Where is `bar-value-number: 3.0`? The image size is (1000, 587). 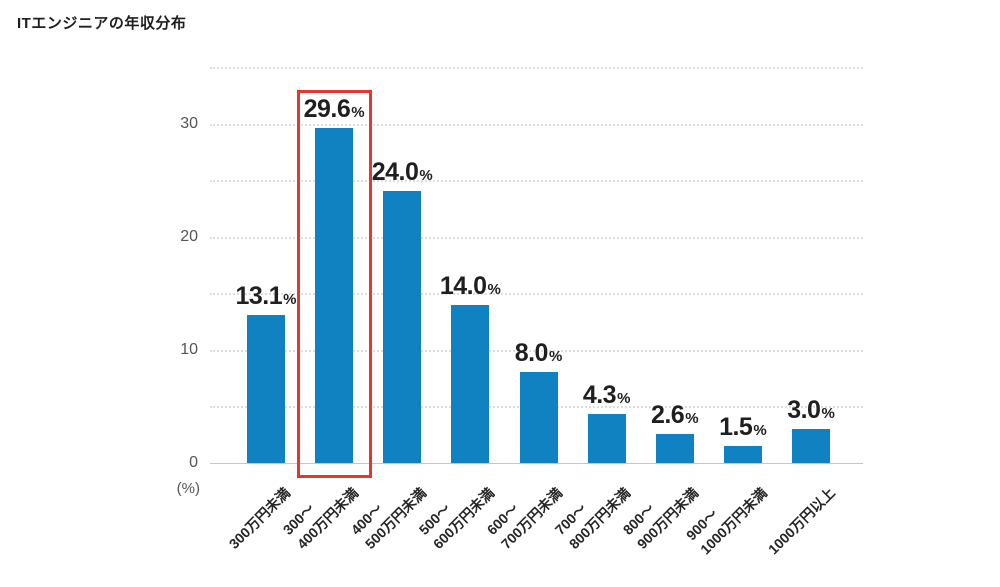
bar-value-number: 3.0 is located at coordinates (804, 410).